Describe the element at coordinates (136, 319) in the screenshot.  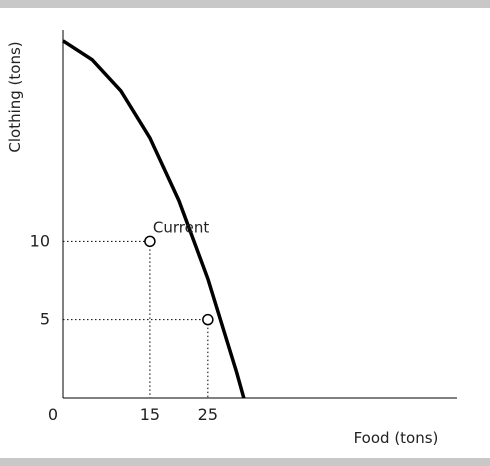
I see `guide-lines` at that location.